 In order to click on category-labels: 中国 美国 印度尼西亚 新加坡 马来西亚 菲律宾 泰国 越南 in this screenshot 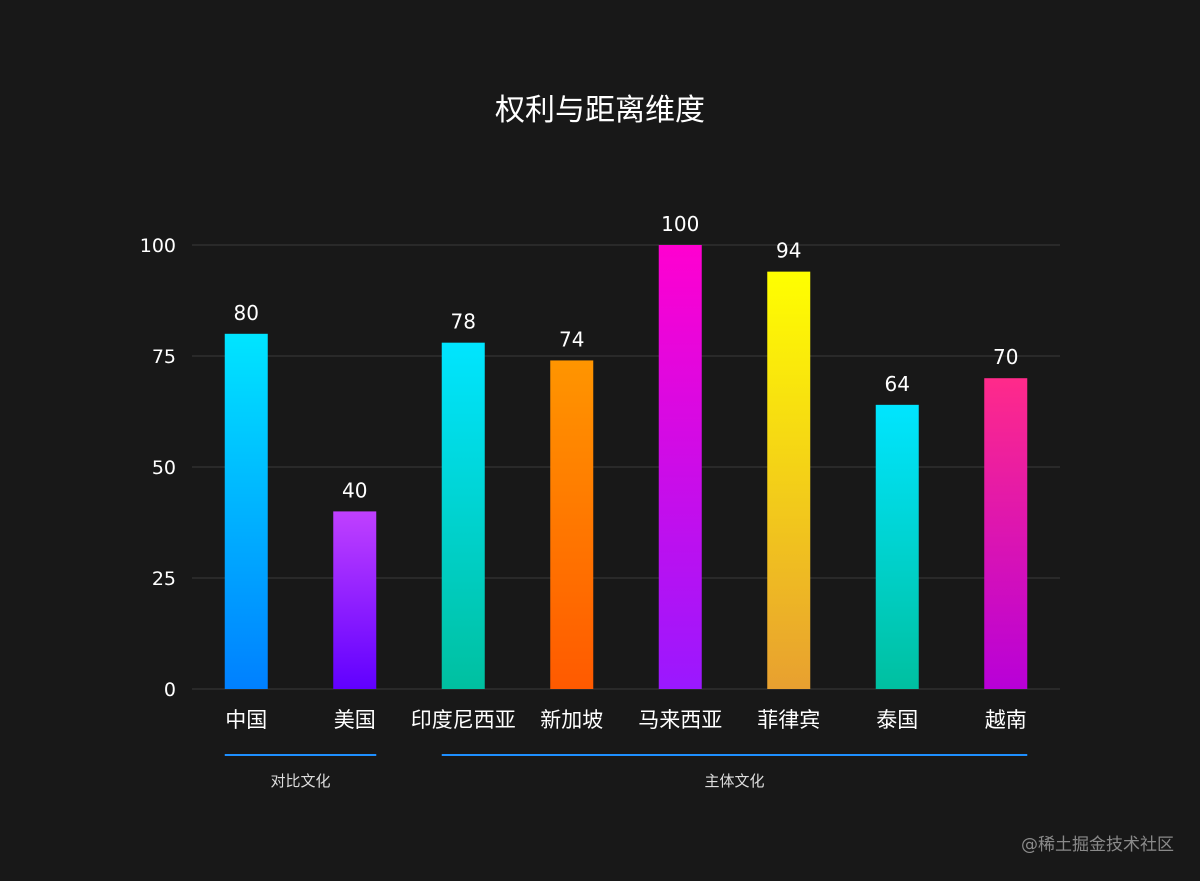, I will do `click(626, 720)`.